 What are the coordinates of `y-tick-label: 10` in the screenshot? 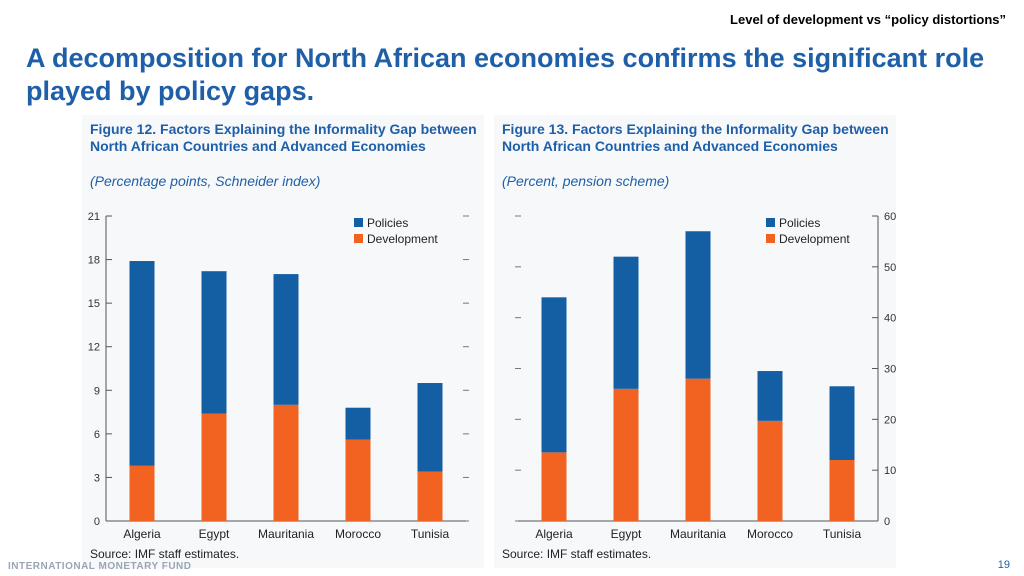 It's located at (890, 471).